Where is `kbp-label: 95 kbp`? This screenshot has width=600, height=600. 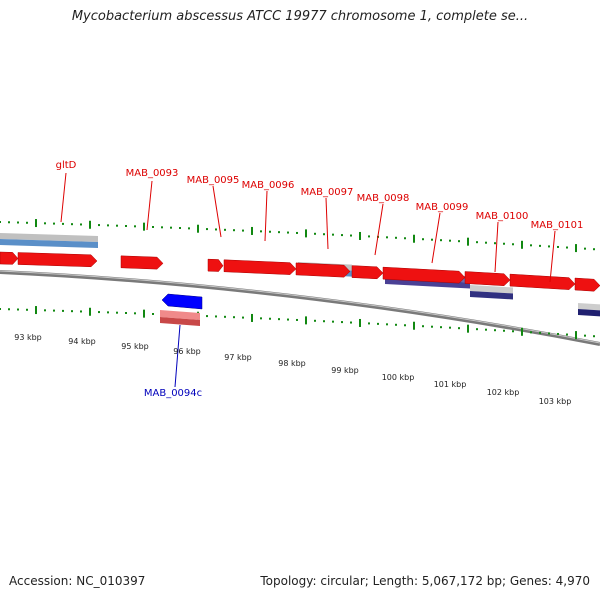 kbp-label: 95 kbp is located at coordinates (135, 346).